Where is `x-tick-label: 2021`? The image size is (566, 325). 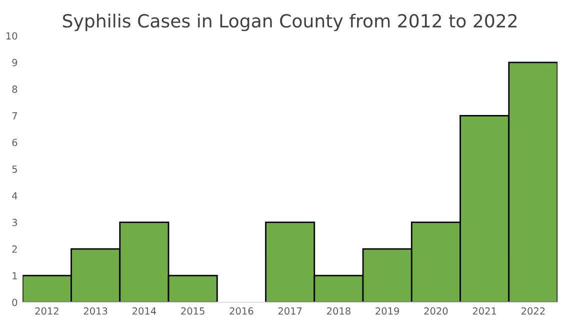 x-tick-label: 2021 is located at coordinates (484, 311).